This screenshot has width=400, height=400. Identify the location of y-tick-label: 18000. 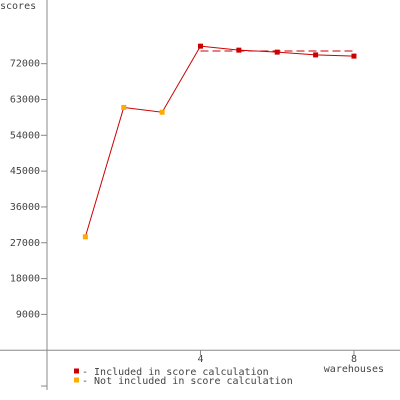
(25, 279).